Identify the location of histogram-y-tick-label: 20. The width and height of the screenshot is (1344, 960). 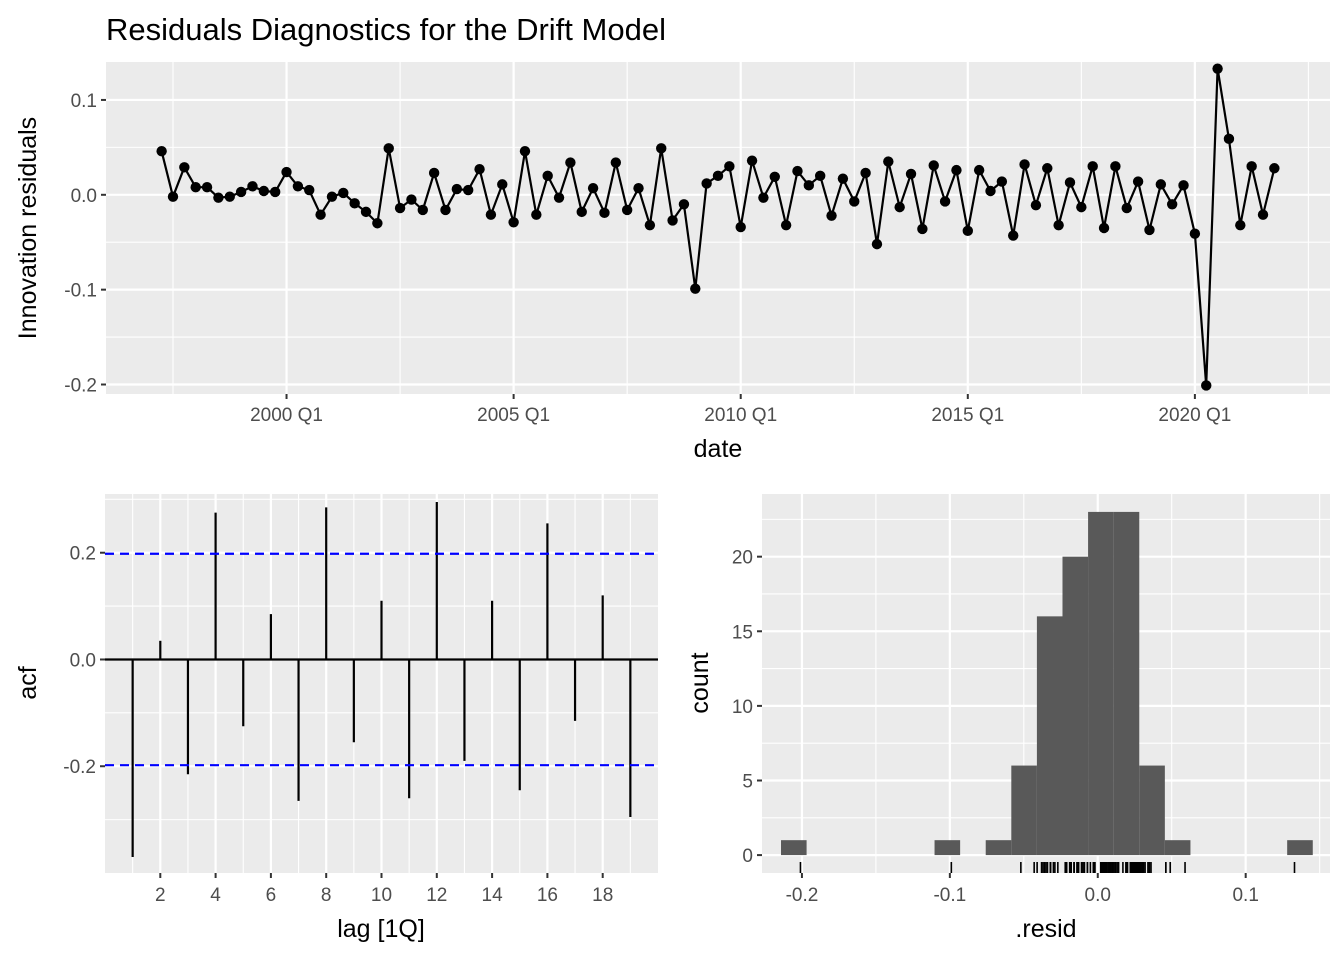
(742, 558).